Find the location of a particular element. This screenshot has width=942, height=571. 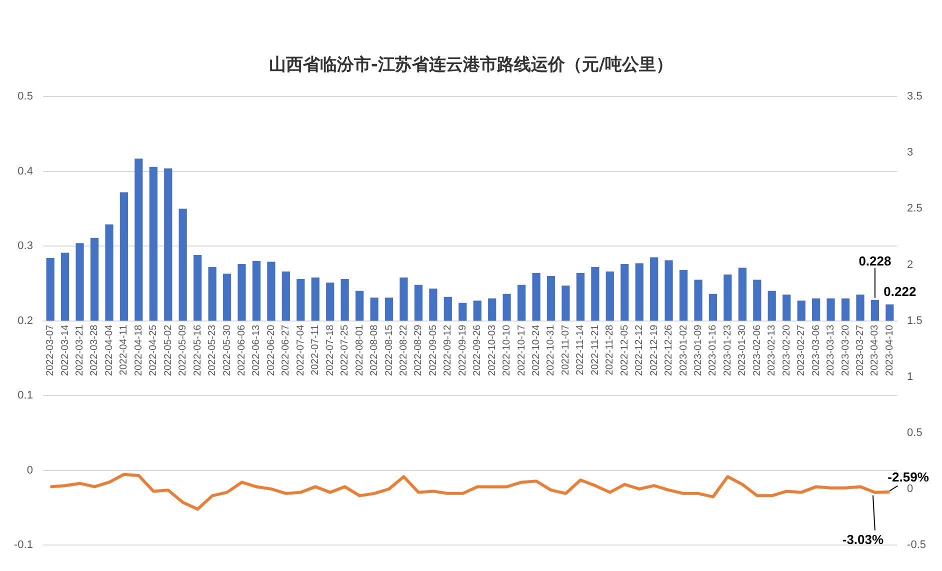

x-tick-label: 2023-02-27 is located at coordinates (802, 350).